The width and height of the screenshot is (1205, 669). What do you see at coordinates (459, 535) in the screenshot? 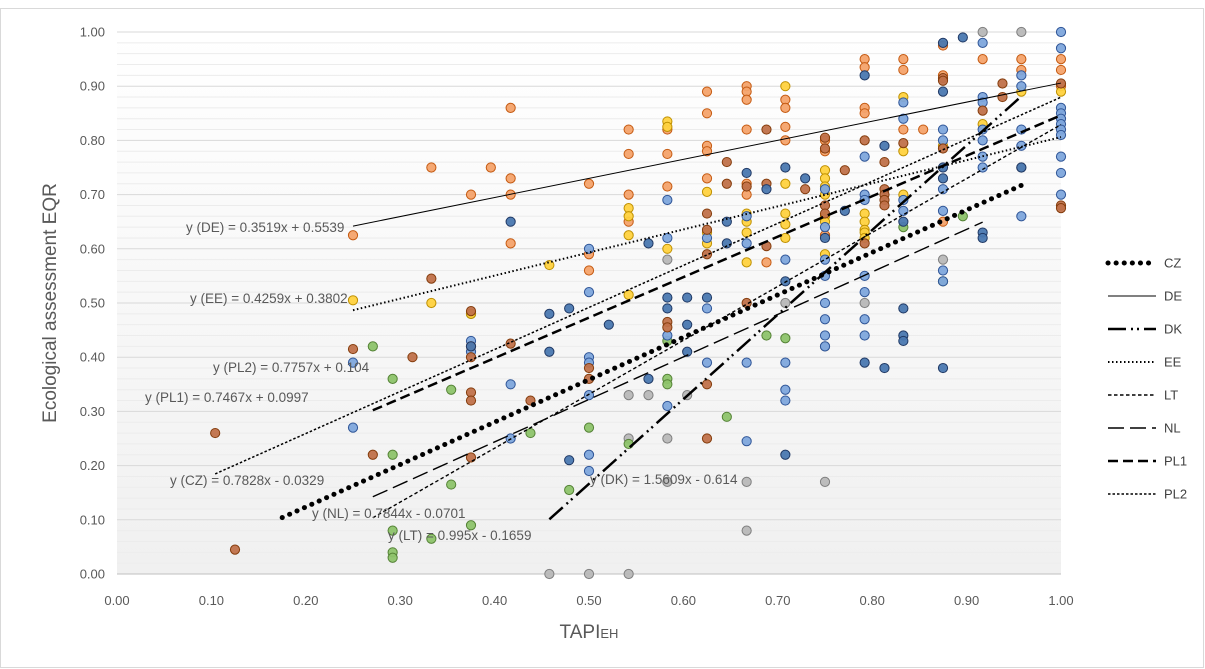
I see `trend-equation-label: y (LT) = 0.995x - 0.1659` at bounding box center [459, 535].